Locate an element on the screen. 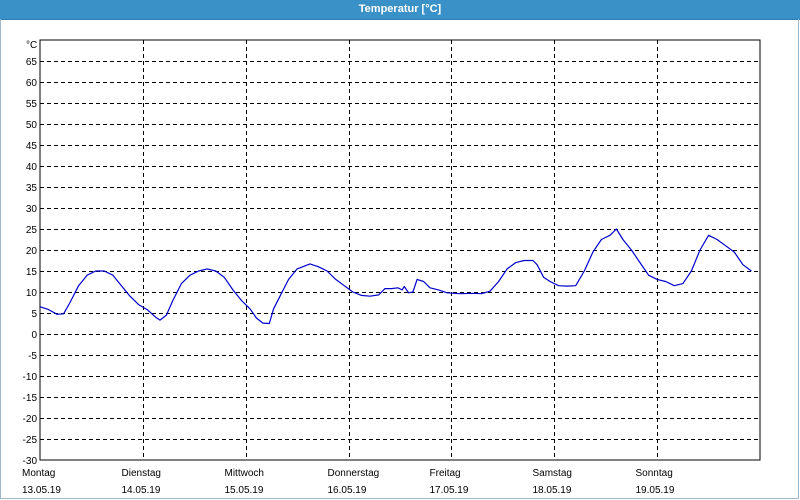  y-tick-label: 35 is located at coordinates (32, 188).